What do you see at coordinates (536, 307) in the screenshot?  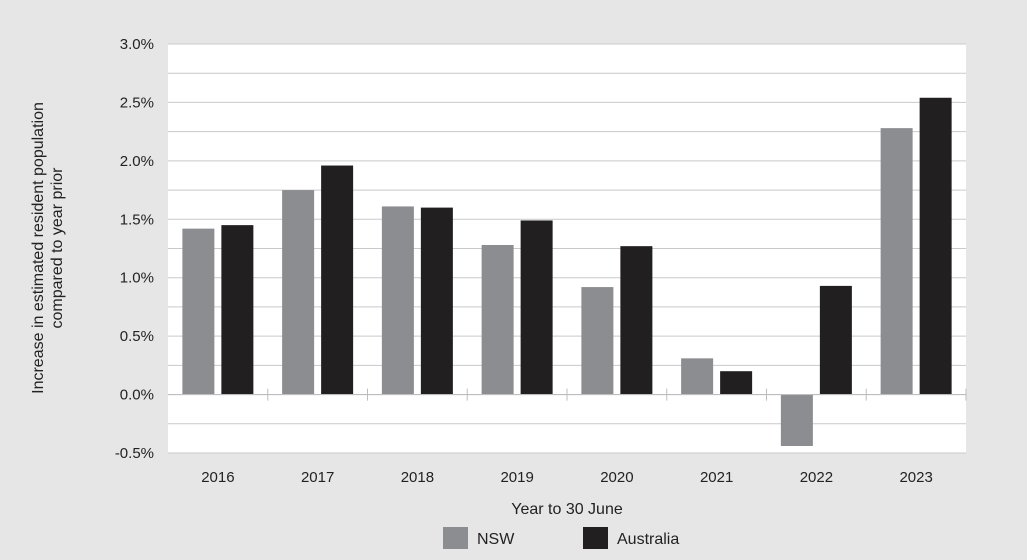 I see `bar-australia-2019` at bounding box center [536, 307].